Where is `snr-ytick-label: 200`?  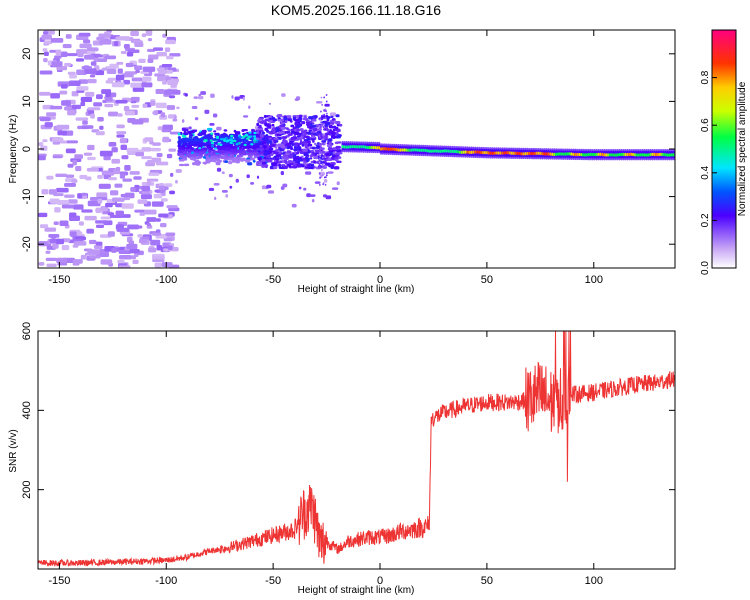 snr-ytick-label: 200 is located at coordinates (27, 489).